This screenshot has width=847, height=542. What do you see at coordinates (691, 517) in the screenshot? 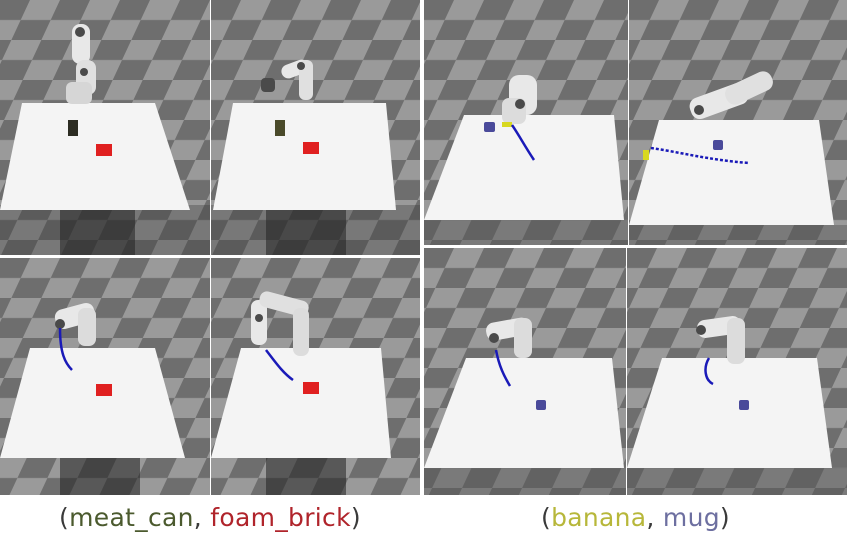
I see `caption-right-target: mug` at bounding box center [691, 517].